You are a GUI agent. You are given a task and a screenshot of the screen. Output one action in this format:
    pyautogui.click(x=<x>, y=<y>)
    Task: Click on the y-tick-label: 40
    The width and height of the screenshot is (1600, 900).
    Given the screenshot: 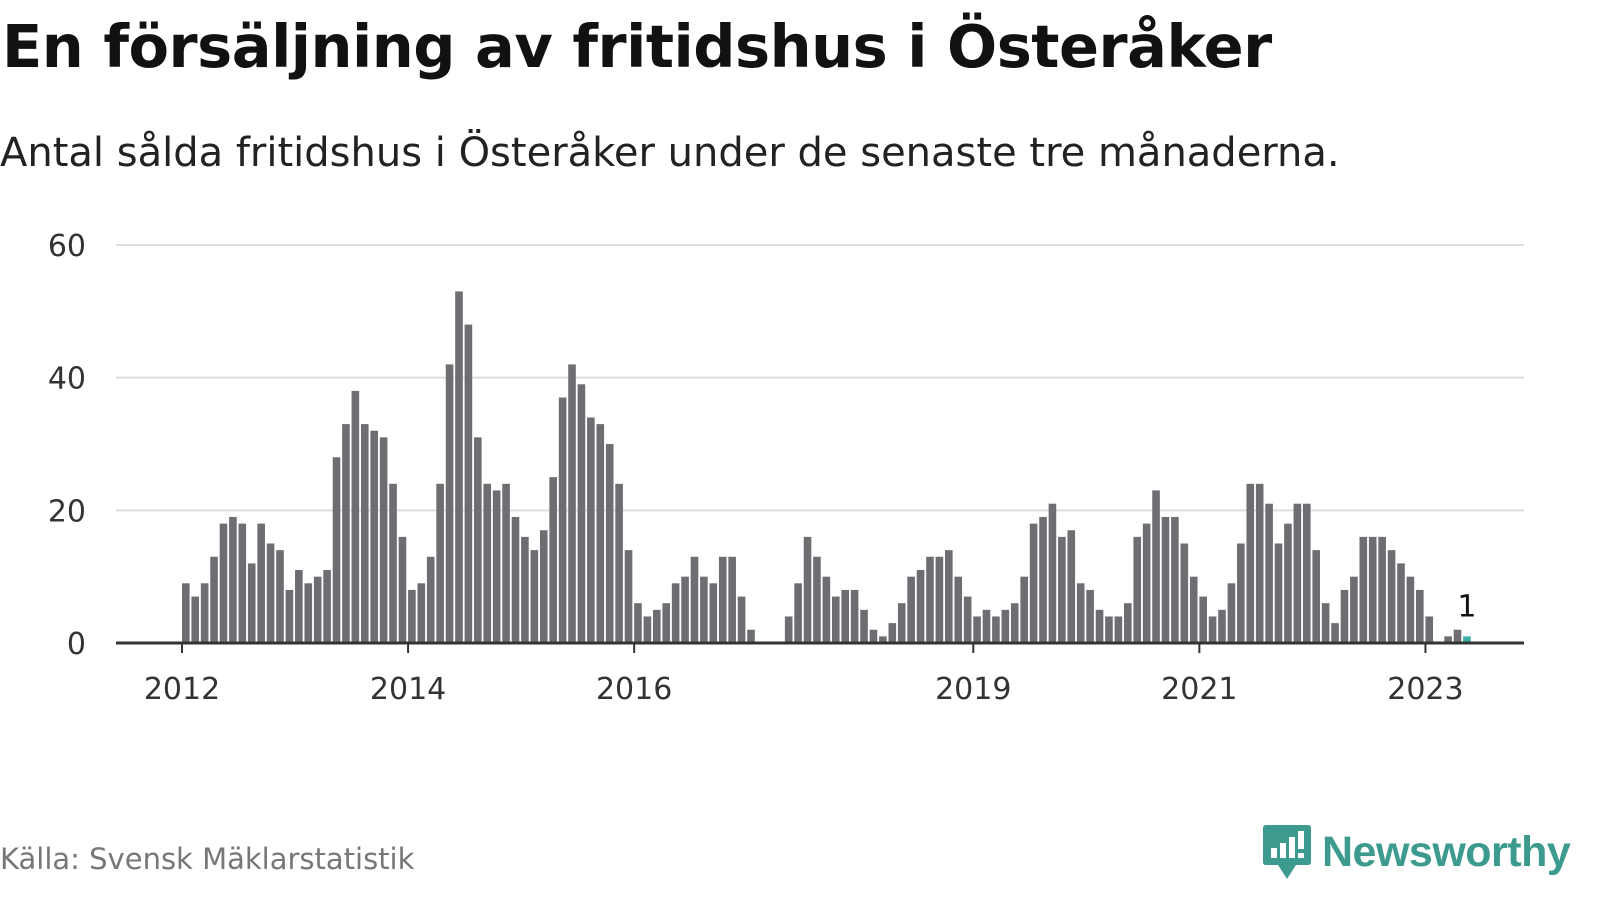 What is the action you would take?
    pyautogui.click(x=67, y=379)
    